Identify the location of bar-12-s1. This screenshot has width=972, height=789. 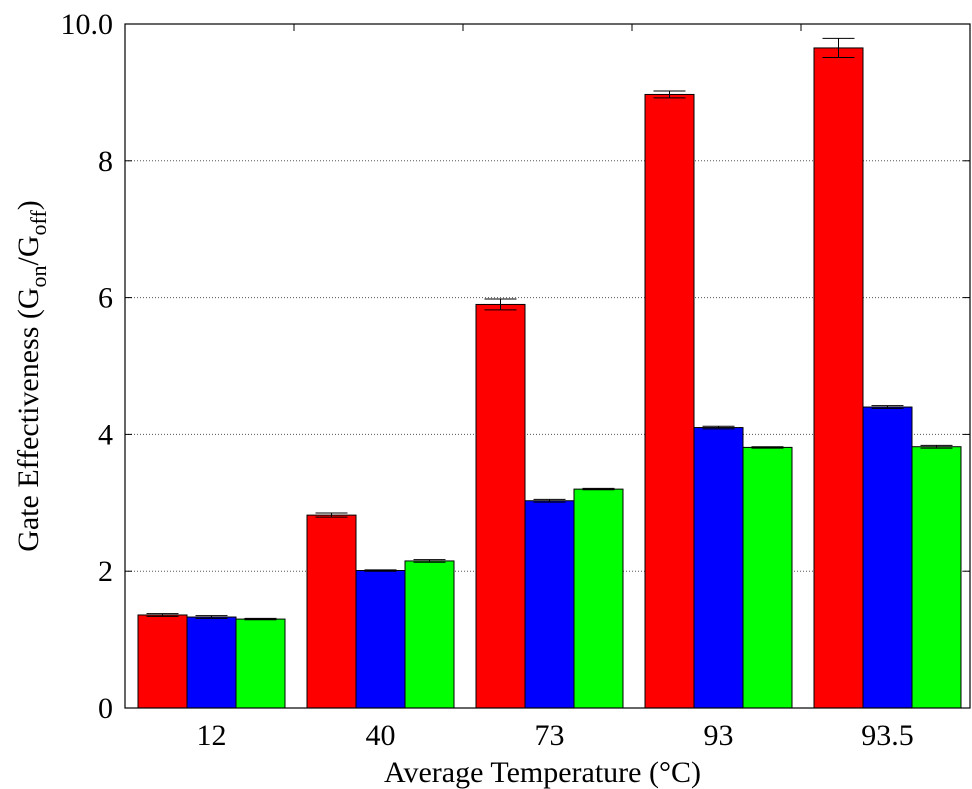
(211, 662).